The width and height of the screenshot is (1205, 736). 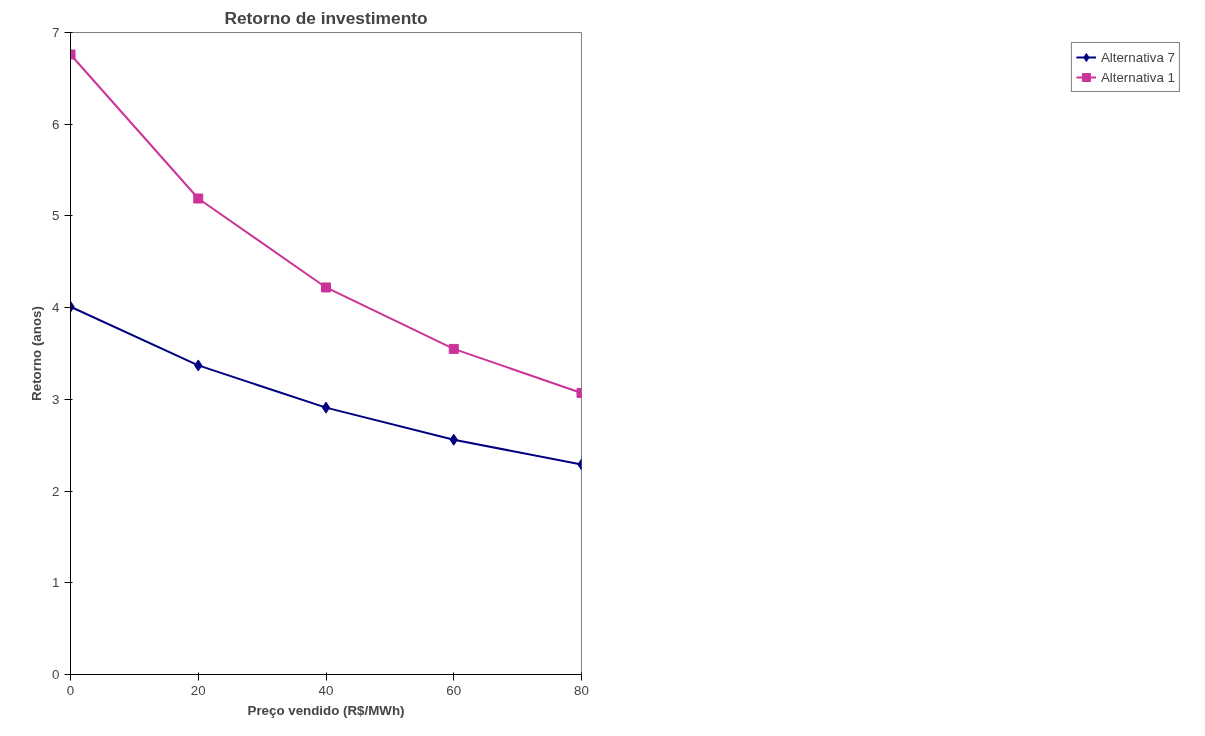 What do you see at coordinates (198, 690) in the screenshot?
I see `x-tick-label: 20` at bounding box center [198, 690].